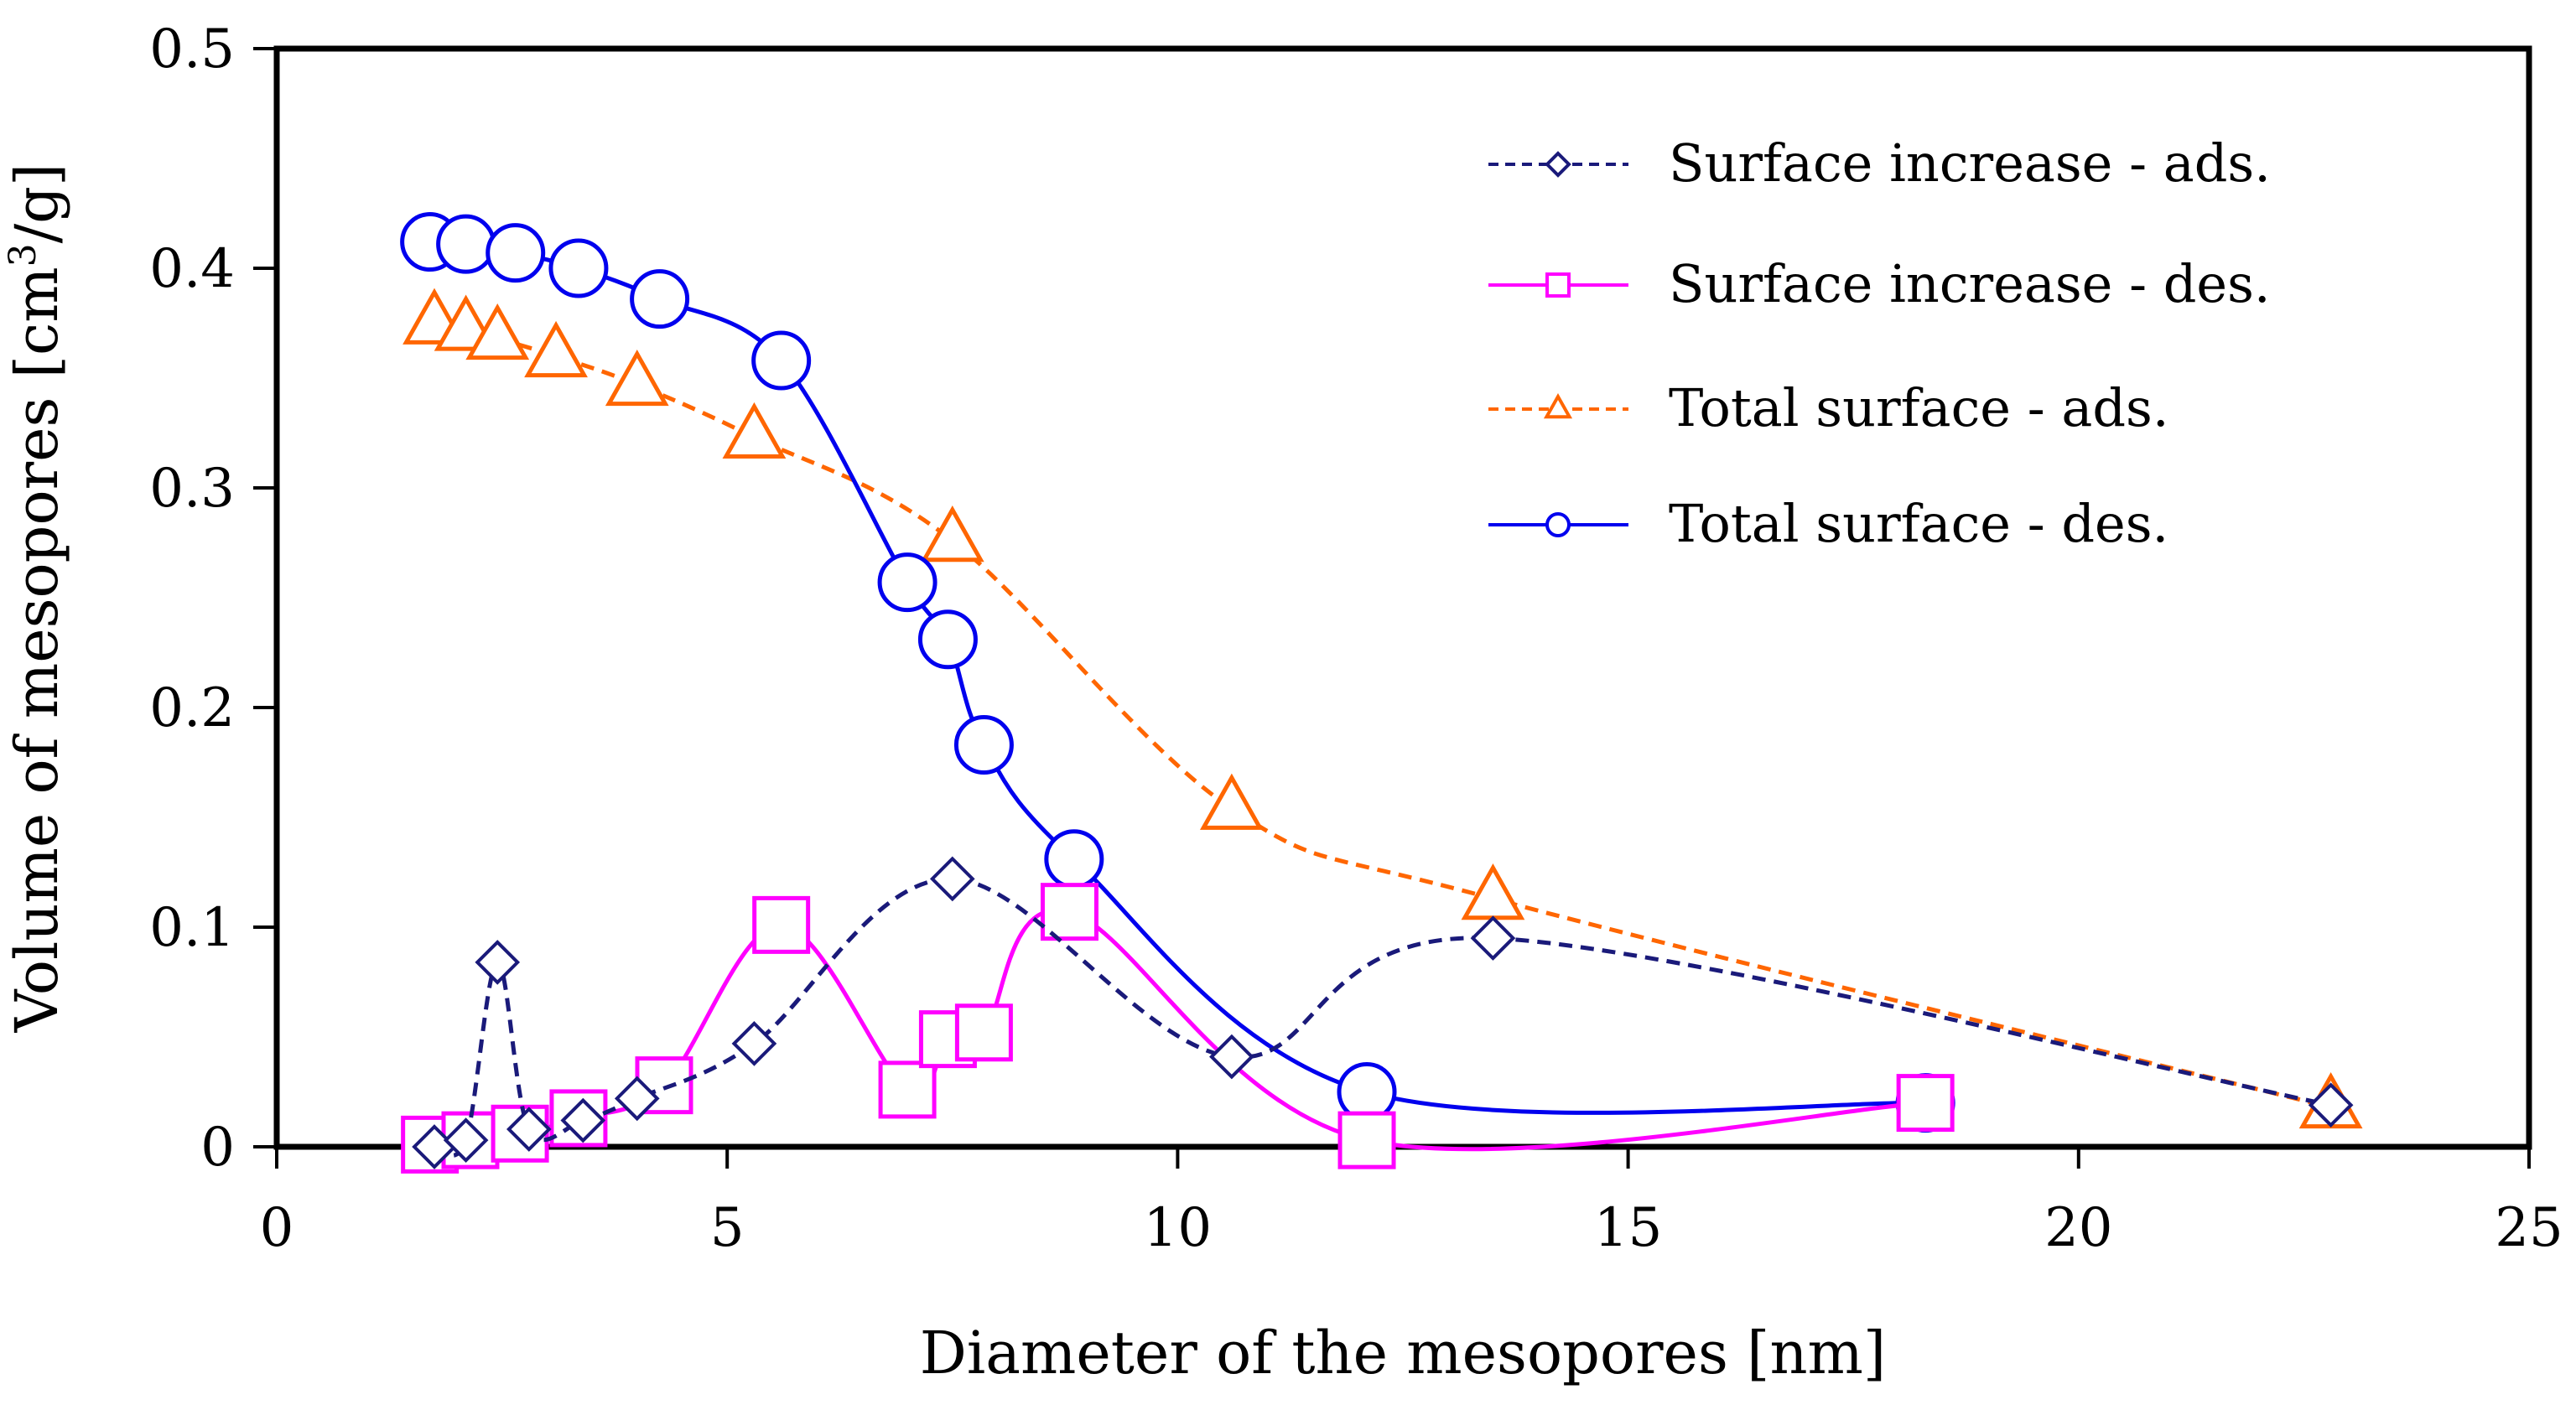 This screenshot has height=1405, width=2576. Describe the element at coordinates (192, 269) in the screenshot. I see `y-tick-label: 0.4` at that location.